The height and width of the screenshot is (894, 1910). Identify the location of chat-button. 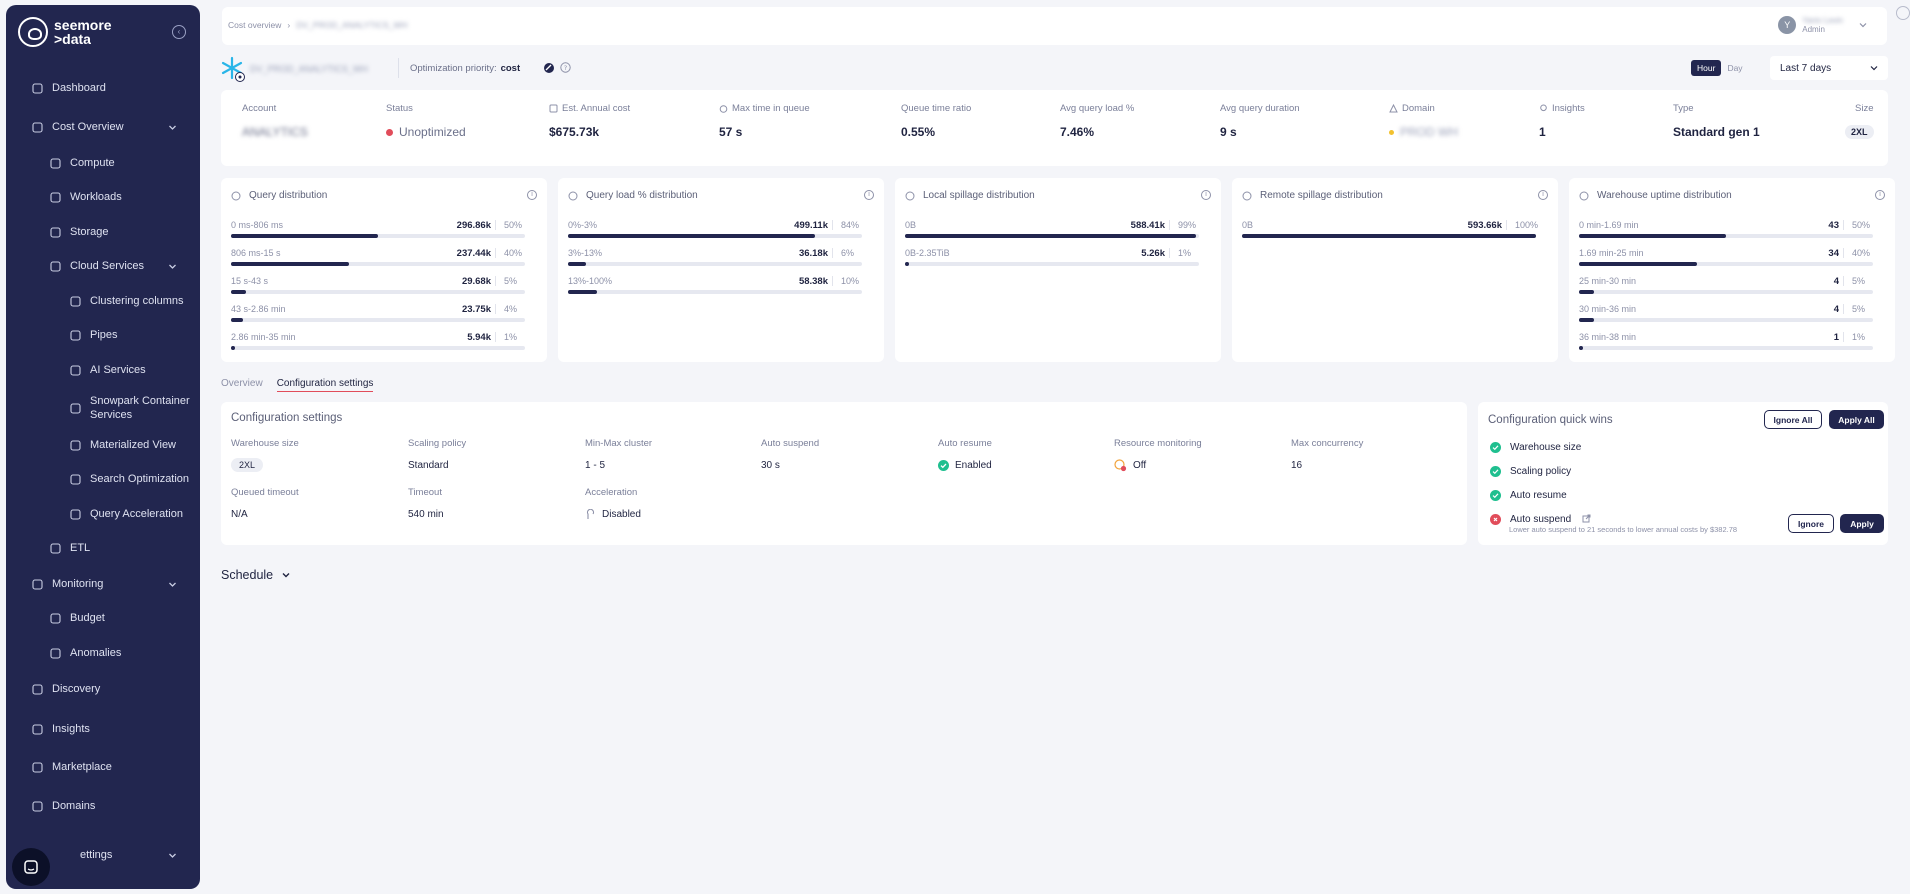
(31, 867).